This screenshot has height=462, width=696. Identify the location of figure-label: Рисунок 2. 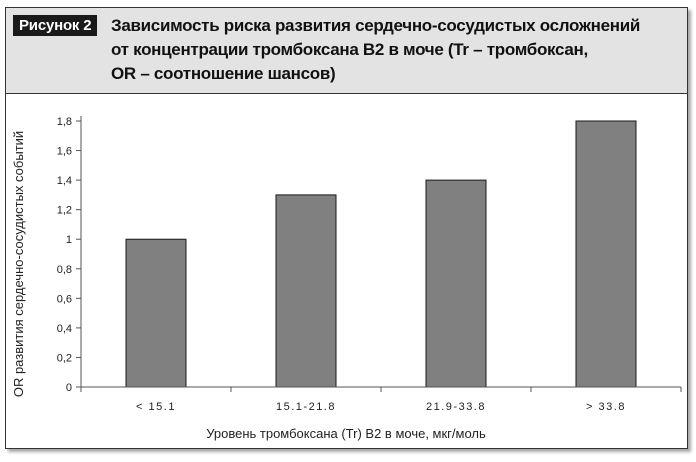
(55, 25).